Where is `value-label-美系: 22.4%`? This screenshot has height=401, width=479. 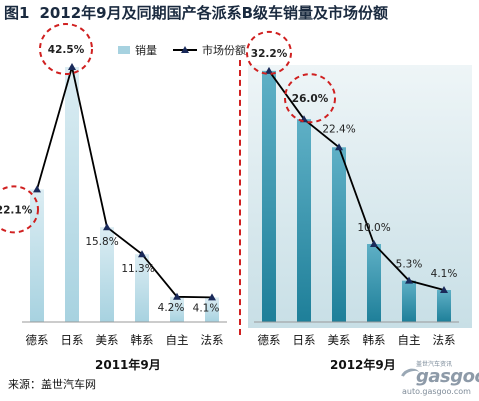 value-label-美系: 22.4% is located at coordinates (338, 129).